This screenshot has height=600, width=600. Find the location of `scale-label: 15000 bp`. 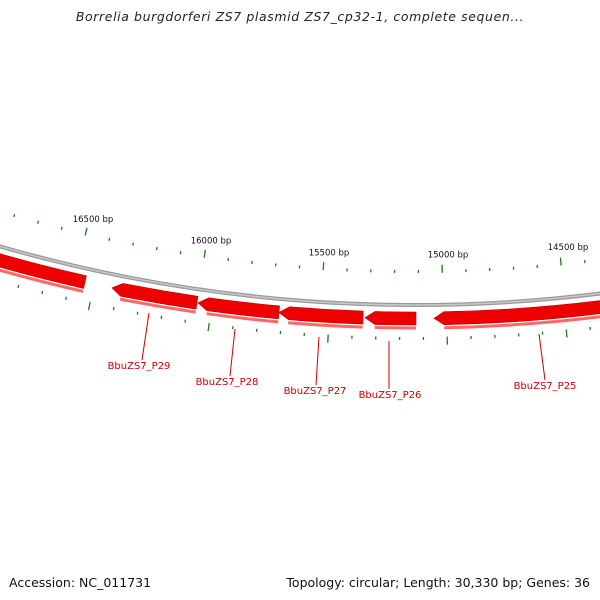

scale-label: 15000 bp is located at coordinates (448, 256).